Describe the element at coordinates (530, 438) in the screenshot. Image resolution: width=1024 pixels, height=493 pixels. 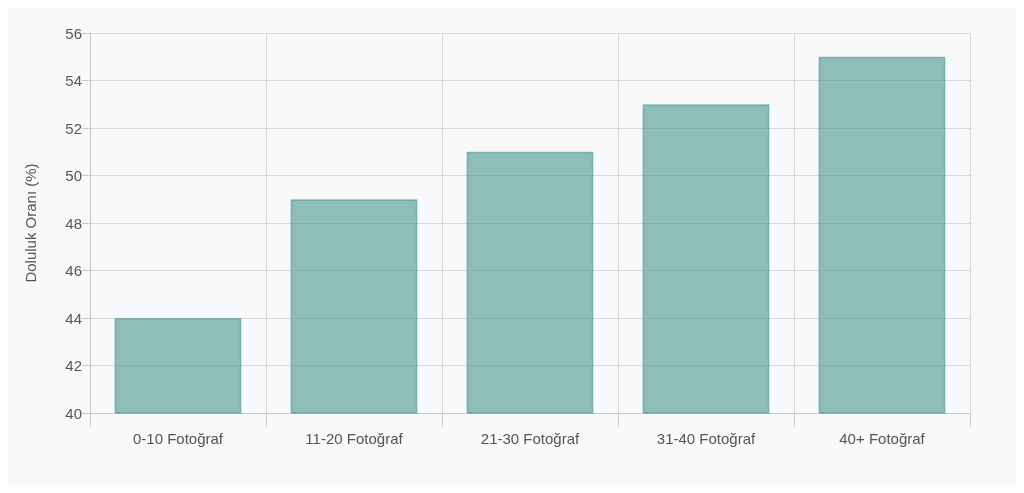
I see `x-tick-label: 21-30 Fotoğraf` at that location.